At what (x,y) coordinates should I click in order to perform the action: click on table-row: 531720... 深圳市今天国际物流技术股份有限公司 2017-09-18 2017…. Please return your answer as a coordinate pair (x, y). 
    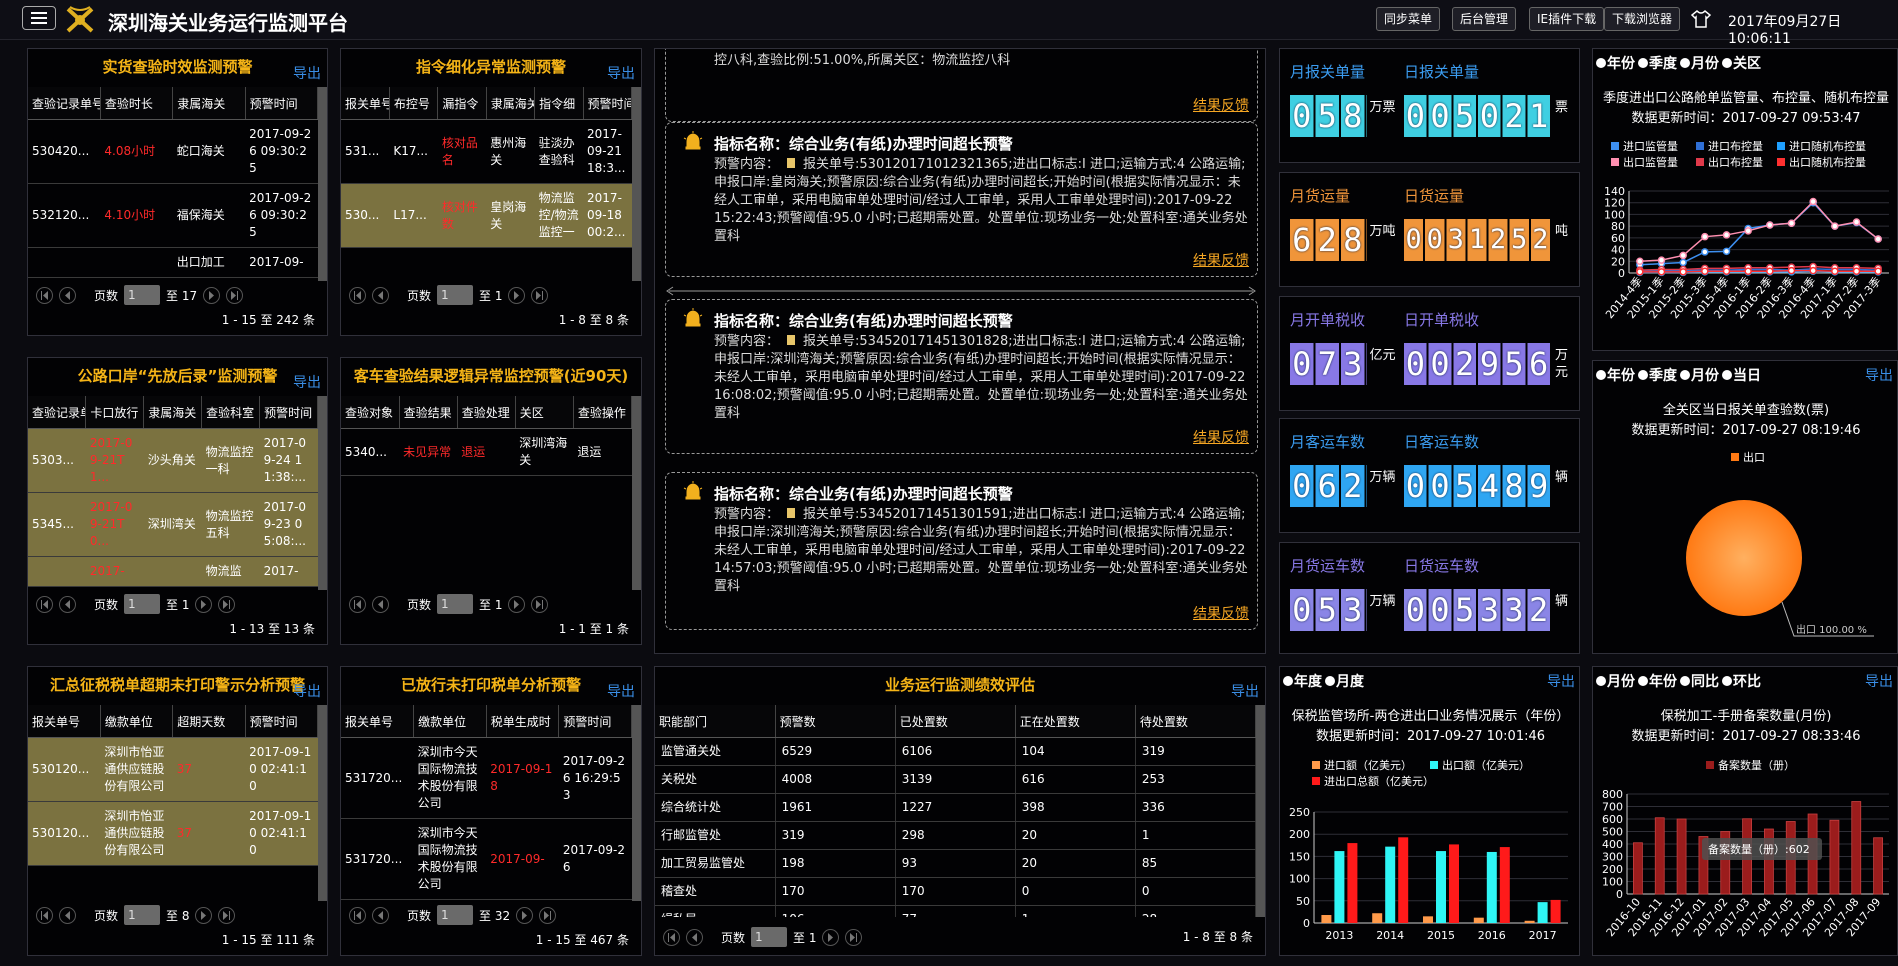
    Looking at the image, I should click on (486, 778).